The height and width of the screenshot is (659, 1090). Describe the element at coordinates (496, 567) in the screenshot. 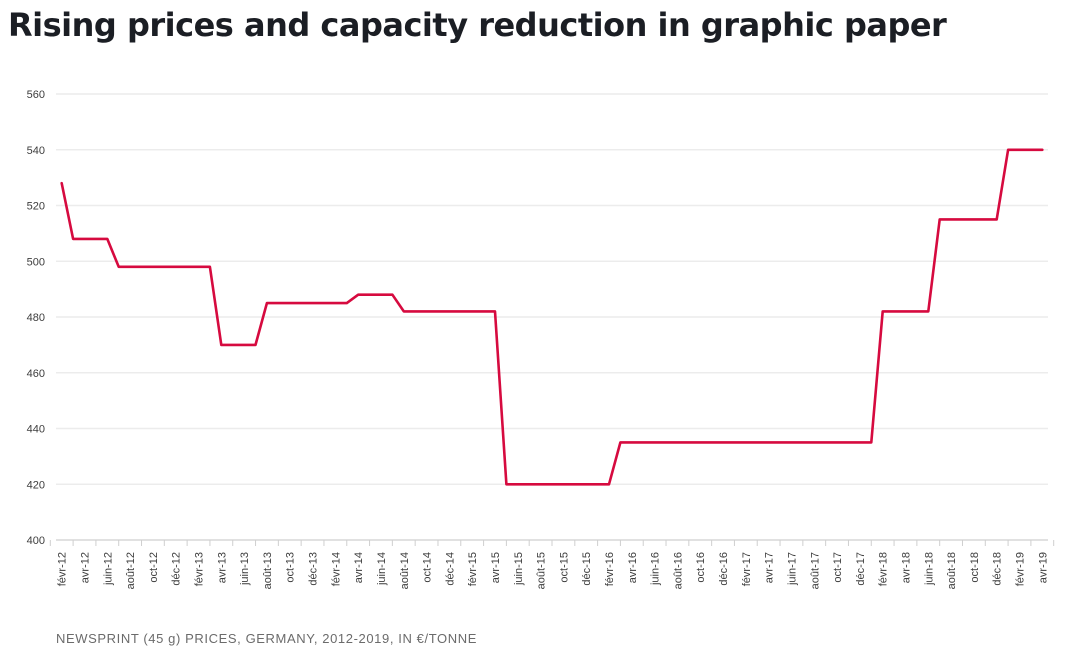

I see `svg-text: avr-15` at that location.